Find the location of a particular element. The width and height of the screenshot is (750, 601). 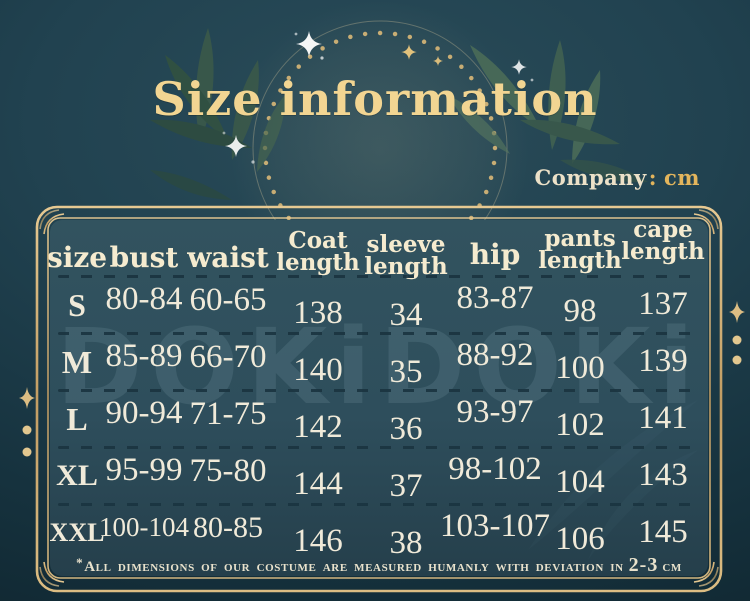

table-row: XL 95-99 75-80 144 37 98-102 104 143 is located at coordinates (379, 476).